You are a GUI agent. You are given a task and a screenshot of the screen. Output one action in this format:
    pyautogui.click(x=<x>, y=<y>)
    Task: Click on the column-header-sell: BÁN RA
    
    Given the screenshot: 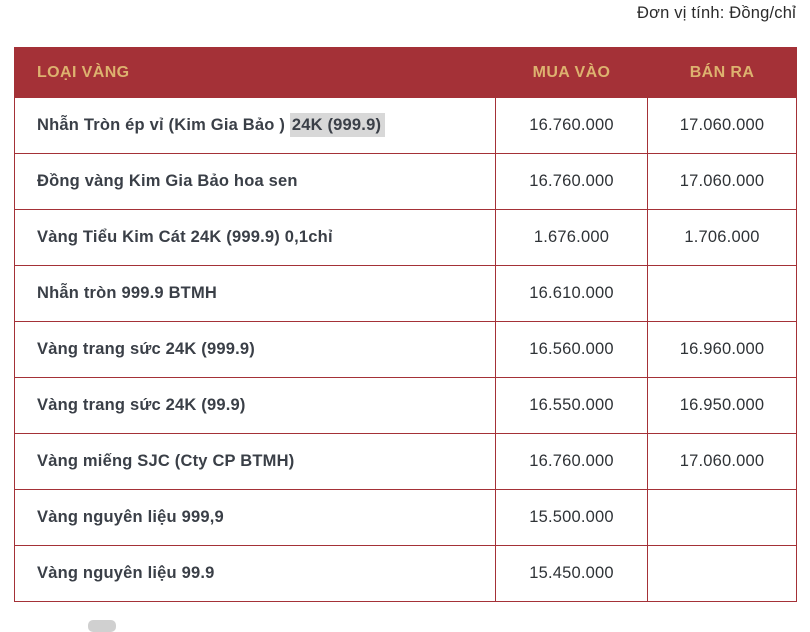 What is the action you would take?
    pyautogui.click(x=722, y=72)
    